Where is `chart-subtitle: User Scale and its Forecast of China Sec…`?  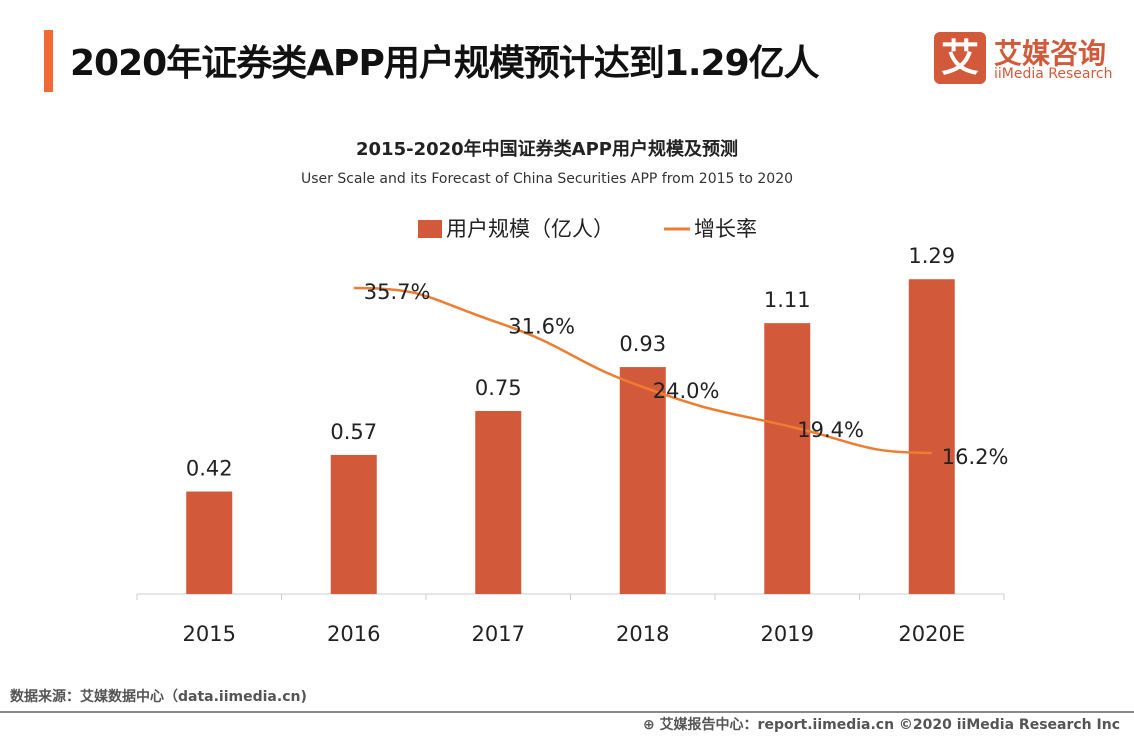
chart-subtitle: User Scale and its Forecast of China Sec… is located at coordinates (547, 179).